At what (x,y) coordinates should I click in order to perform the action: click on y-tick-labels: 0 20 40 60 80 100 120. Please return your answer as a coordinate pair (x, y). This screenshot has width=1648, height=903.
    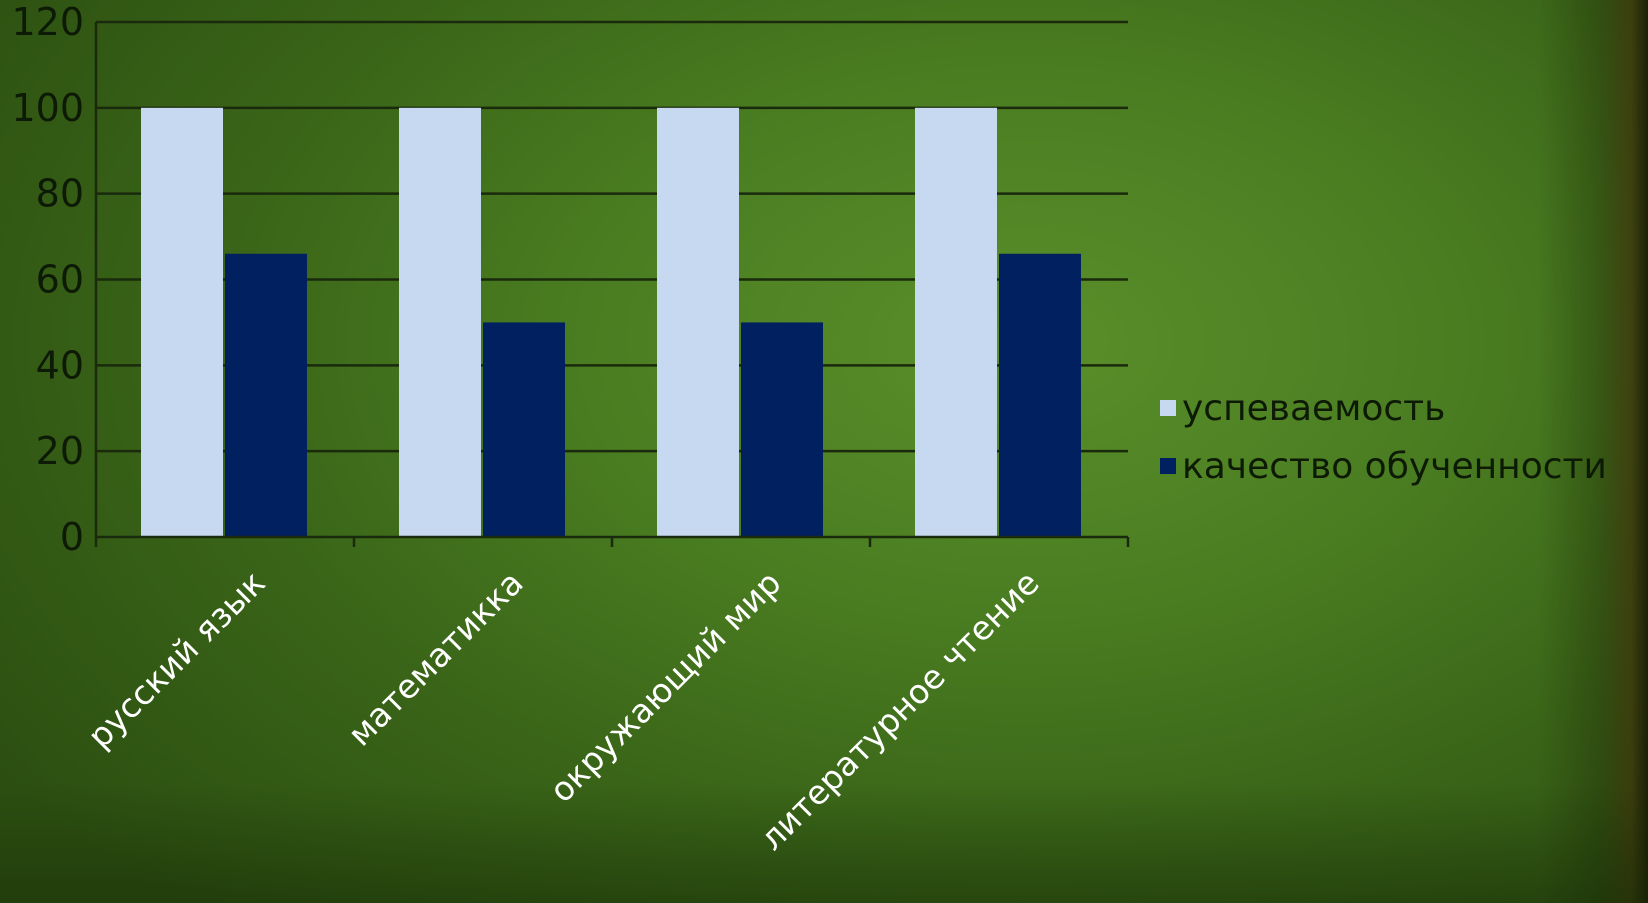
    Looking at the image, I should click on (47, 279).